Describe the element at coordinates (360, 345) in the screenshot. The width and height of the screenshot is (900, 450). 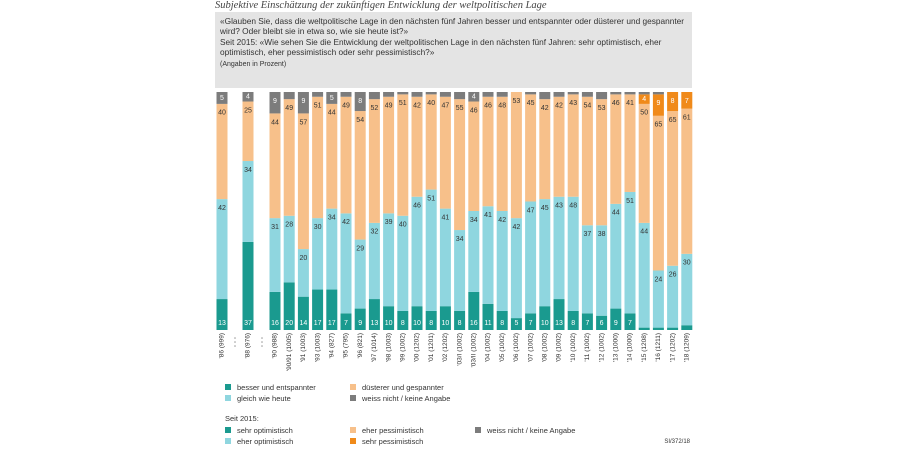
I see `x-tick-label: '96 (821)` at that location.